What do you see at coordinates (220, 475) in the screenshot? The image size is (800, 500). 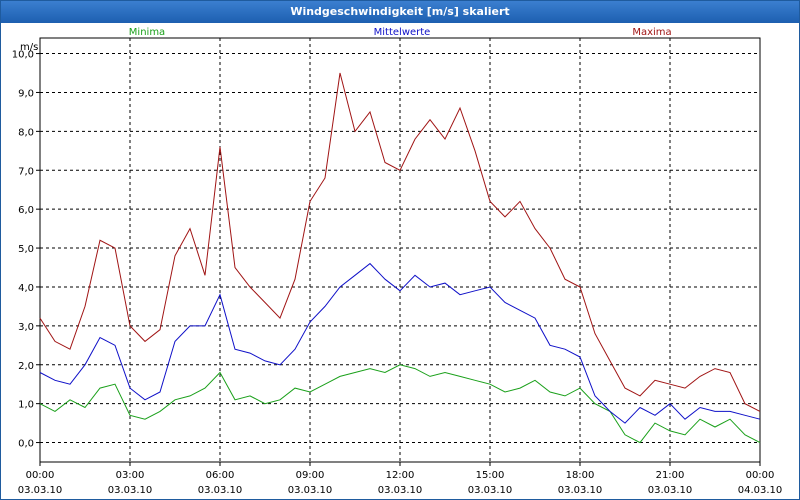 I see `x-tick-time: 06:00` at bounding box center [220, 475].